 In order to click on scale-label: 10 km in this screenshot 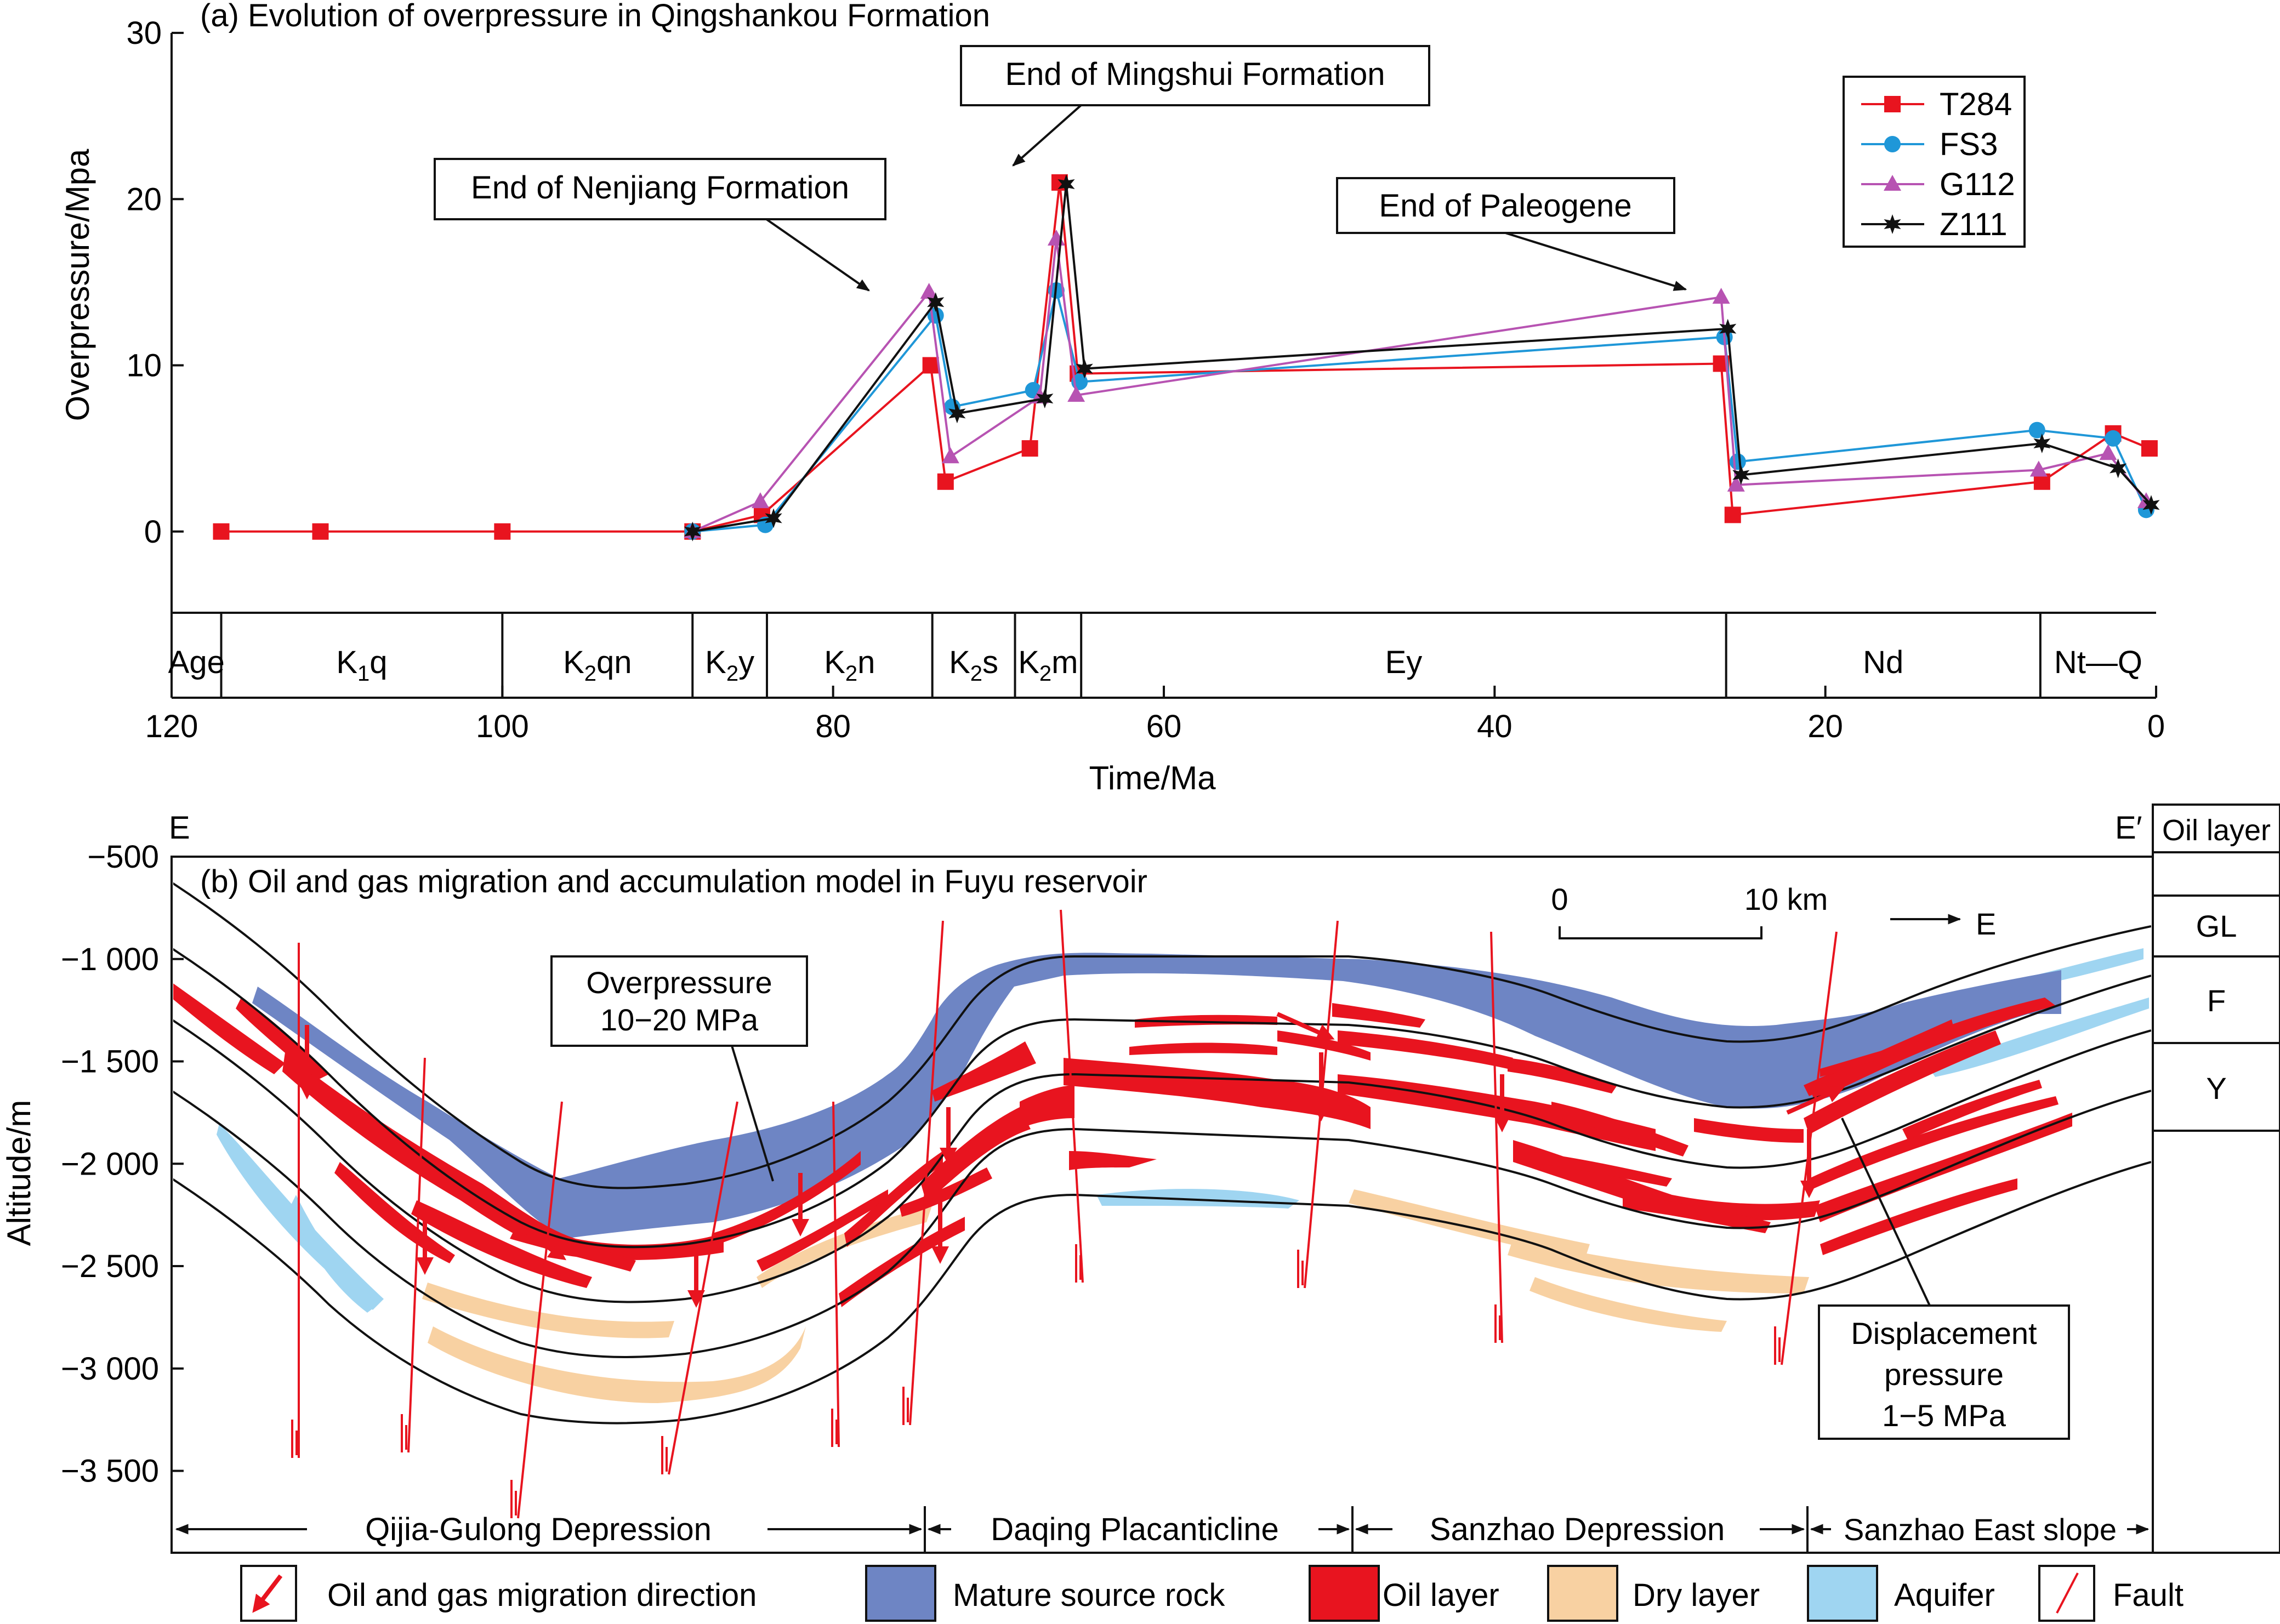, I will do `click(1786, 899)`.